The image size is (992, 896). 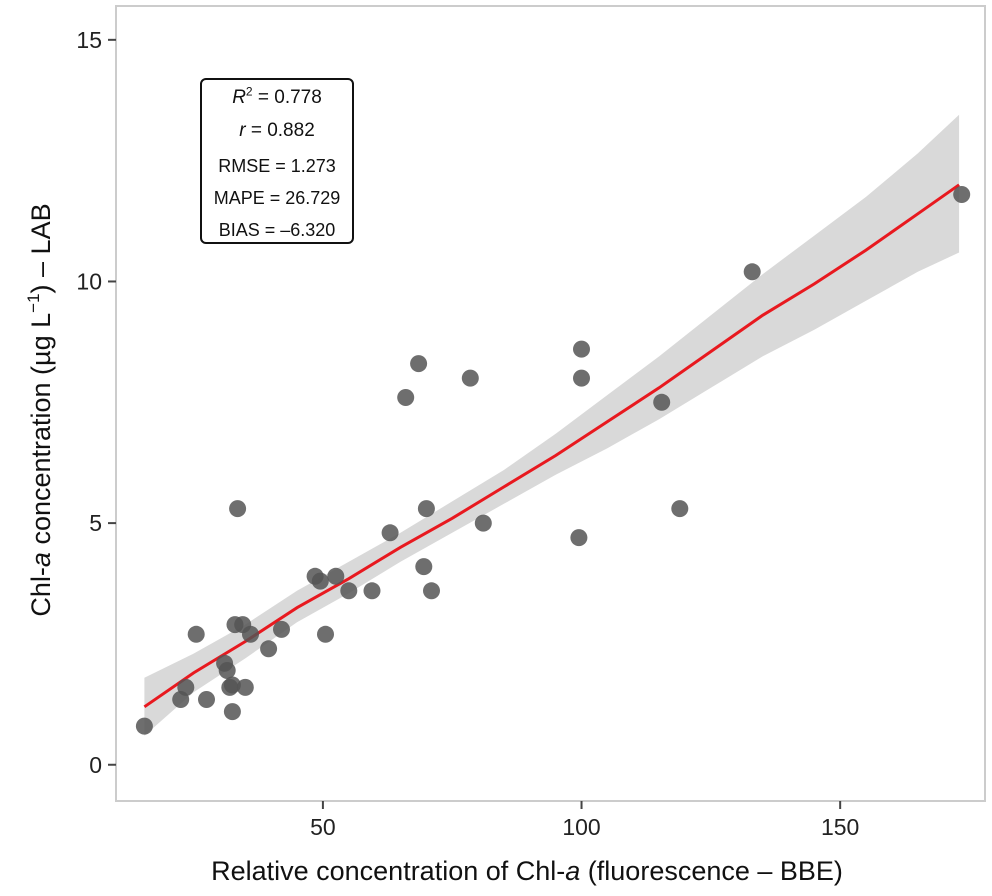 What do you see at coordinates (89, 281) in the screenshot?
I see `y-tick-label-10: 10` at bounding box center [89, 281].